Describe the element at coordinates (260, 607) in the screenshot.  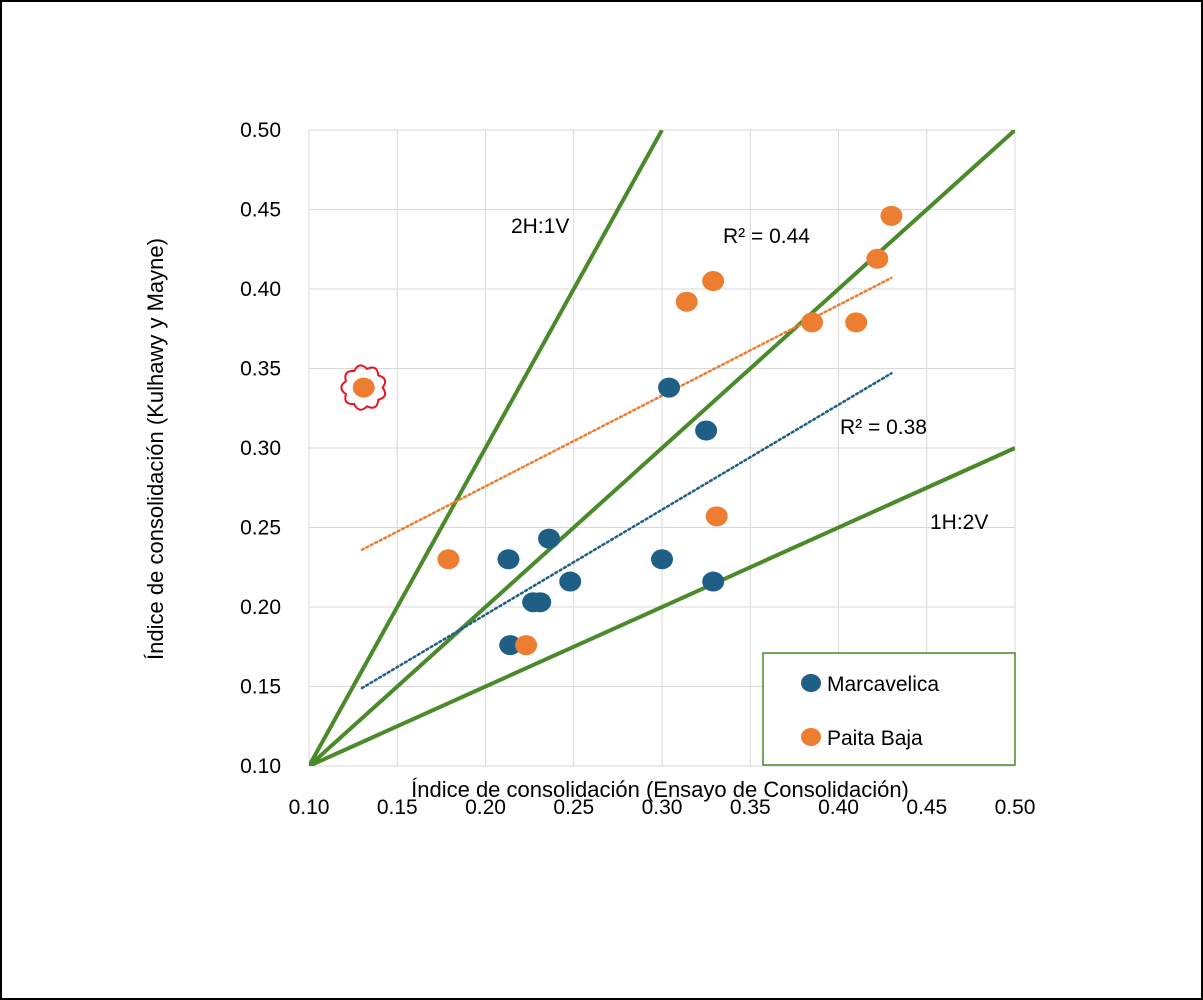
I see `y-tick-label: 0.20` at that location.